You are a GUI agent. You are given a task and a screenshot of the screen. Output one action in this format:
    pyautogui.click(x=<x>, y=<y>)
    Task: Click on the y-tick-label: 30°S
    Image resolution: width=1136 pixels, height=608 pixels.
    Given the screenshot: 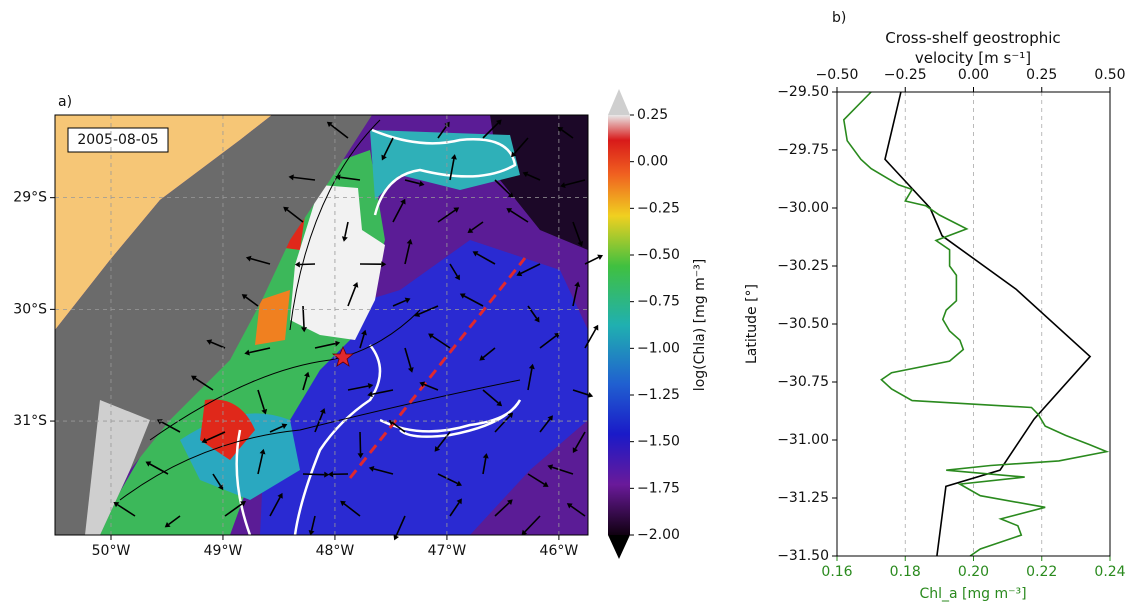 What is the action you would take?
    pyautogui.click(x=30, y=309)
    